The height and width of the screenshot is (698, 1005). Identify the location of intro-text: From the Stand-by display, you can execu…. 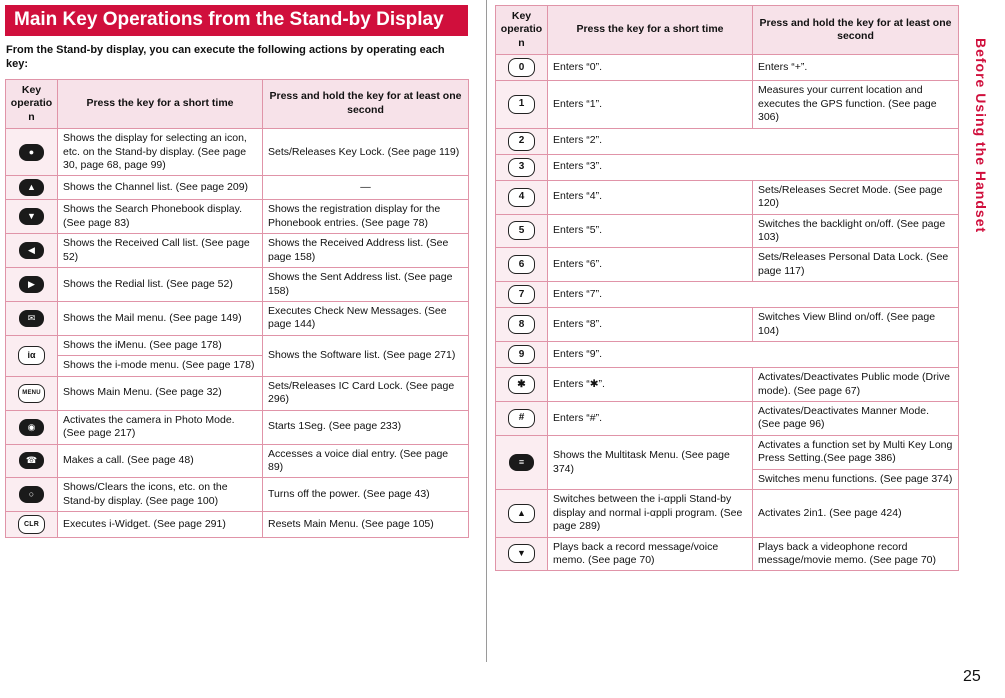
(225, 57).